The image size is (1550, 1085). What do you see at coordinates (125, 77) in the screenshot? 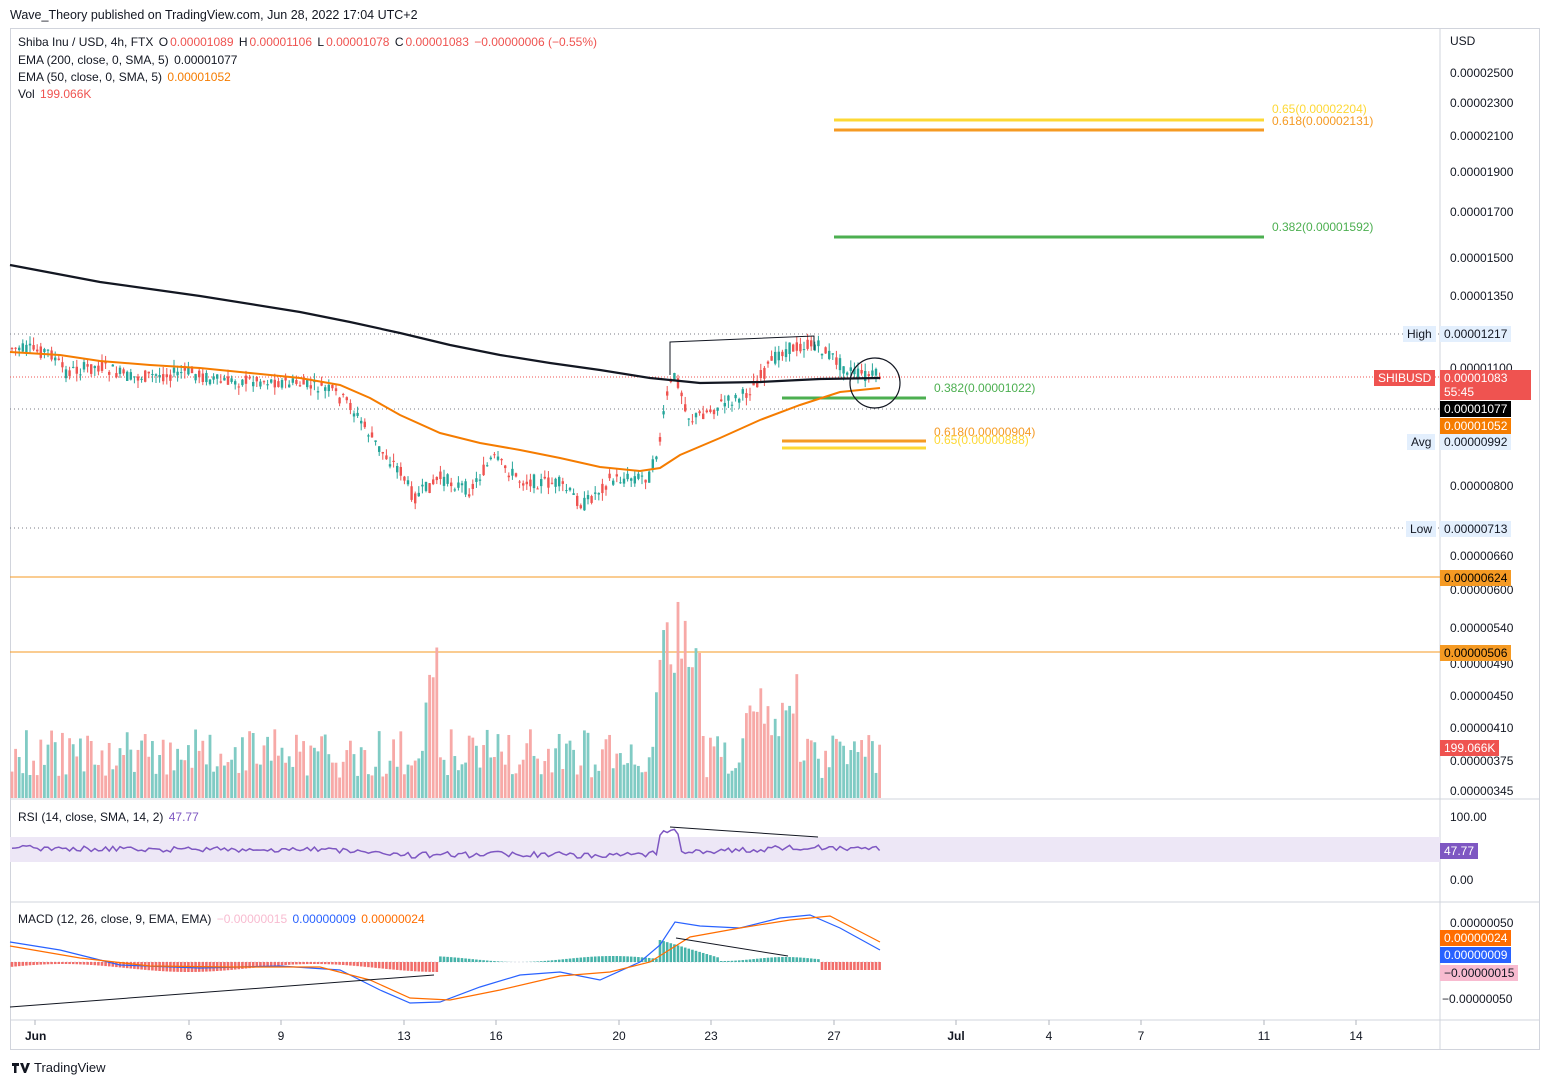
I see `ema50-legend: EMA (50, close, 0, SMA, 5) 0.00001052` at bounding box center [125, 77].